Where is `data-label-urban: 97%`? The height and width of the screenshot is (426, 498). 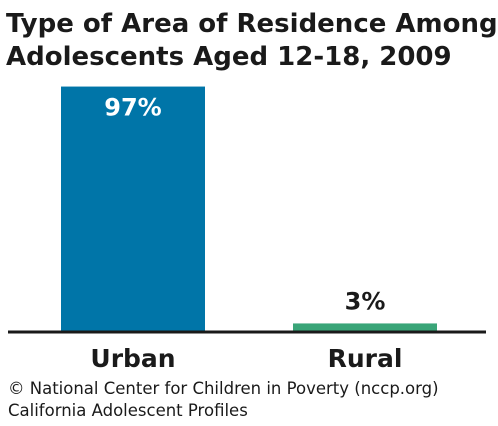 data-label-urban: 97% is located at coordinates (132, 108).